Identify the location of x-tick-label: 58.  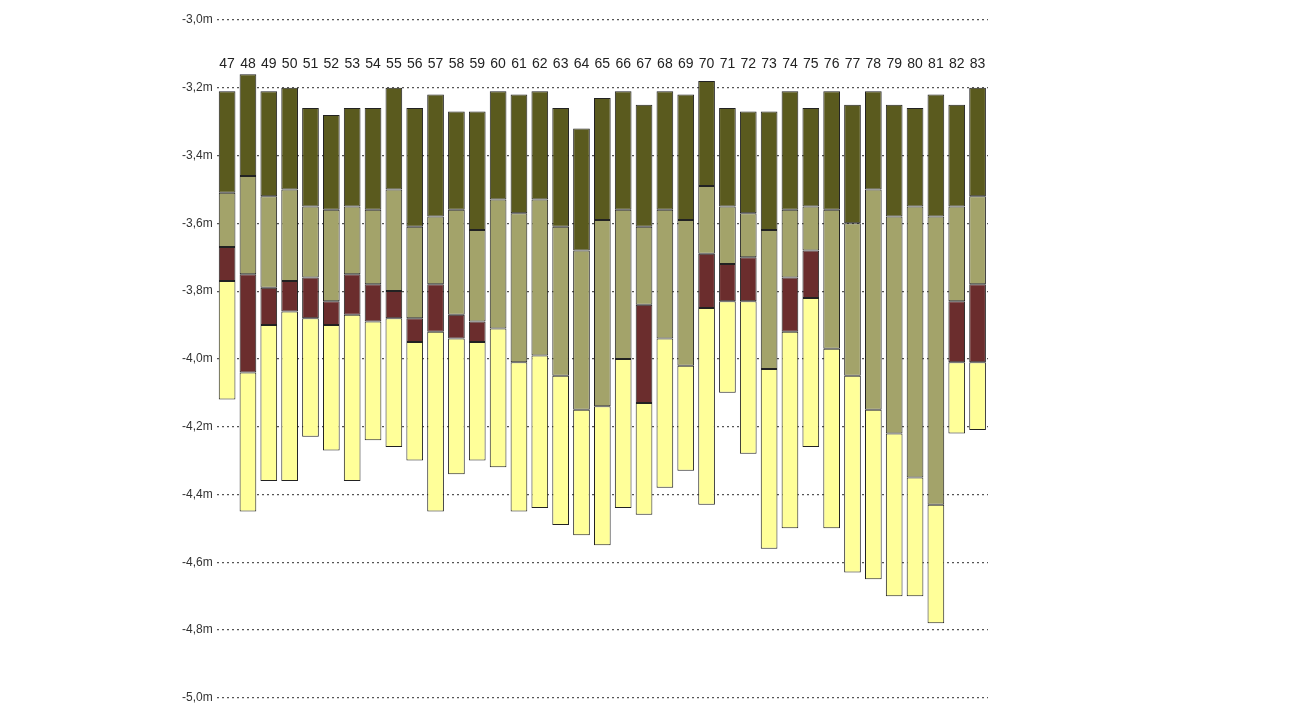
(456, 63).